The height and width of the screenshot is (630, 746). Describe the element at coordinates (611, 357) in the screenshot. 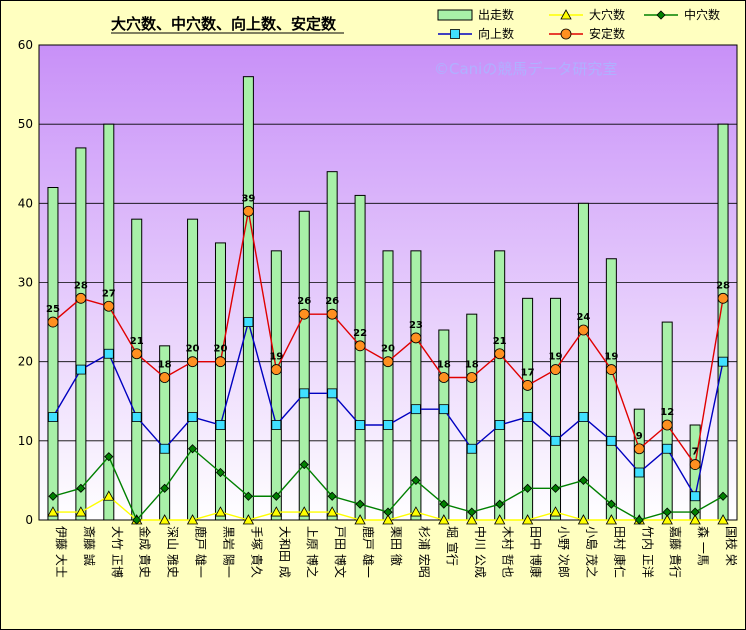

I see `data-label: 19` at that location.